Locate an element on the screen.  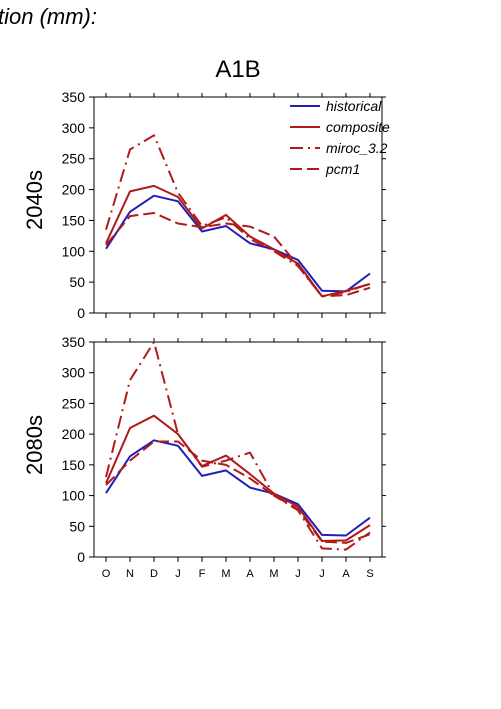
legend-label-miroc-3-2: miroc_3.2 is located at coordinates (357, 148).